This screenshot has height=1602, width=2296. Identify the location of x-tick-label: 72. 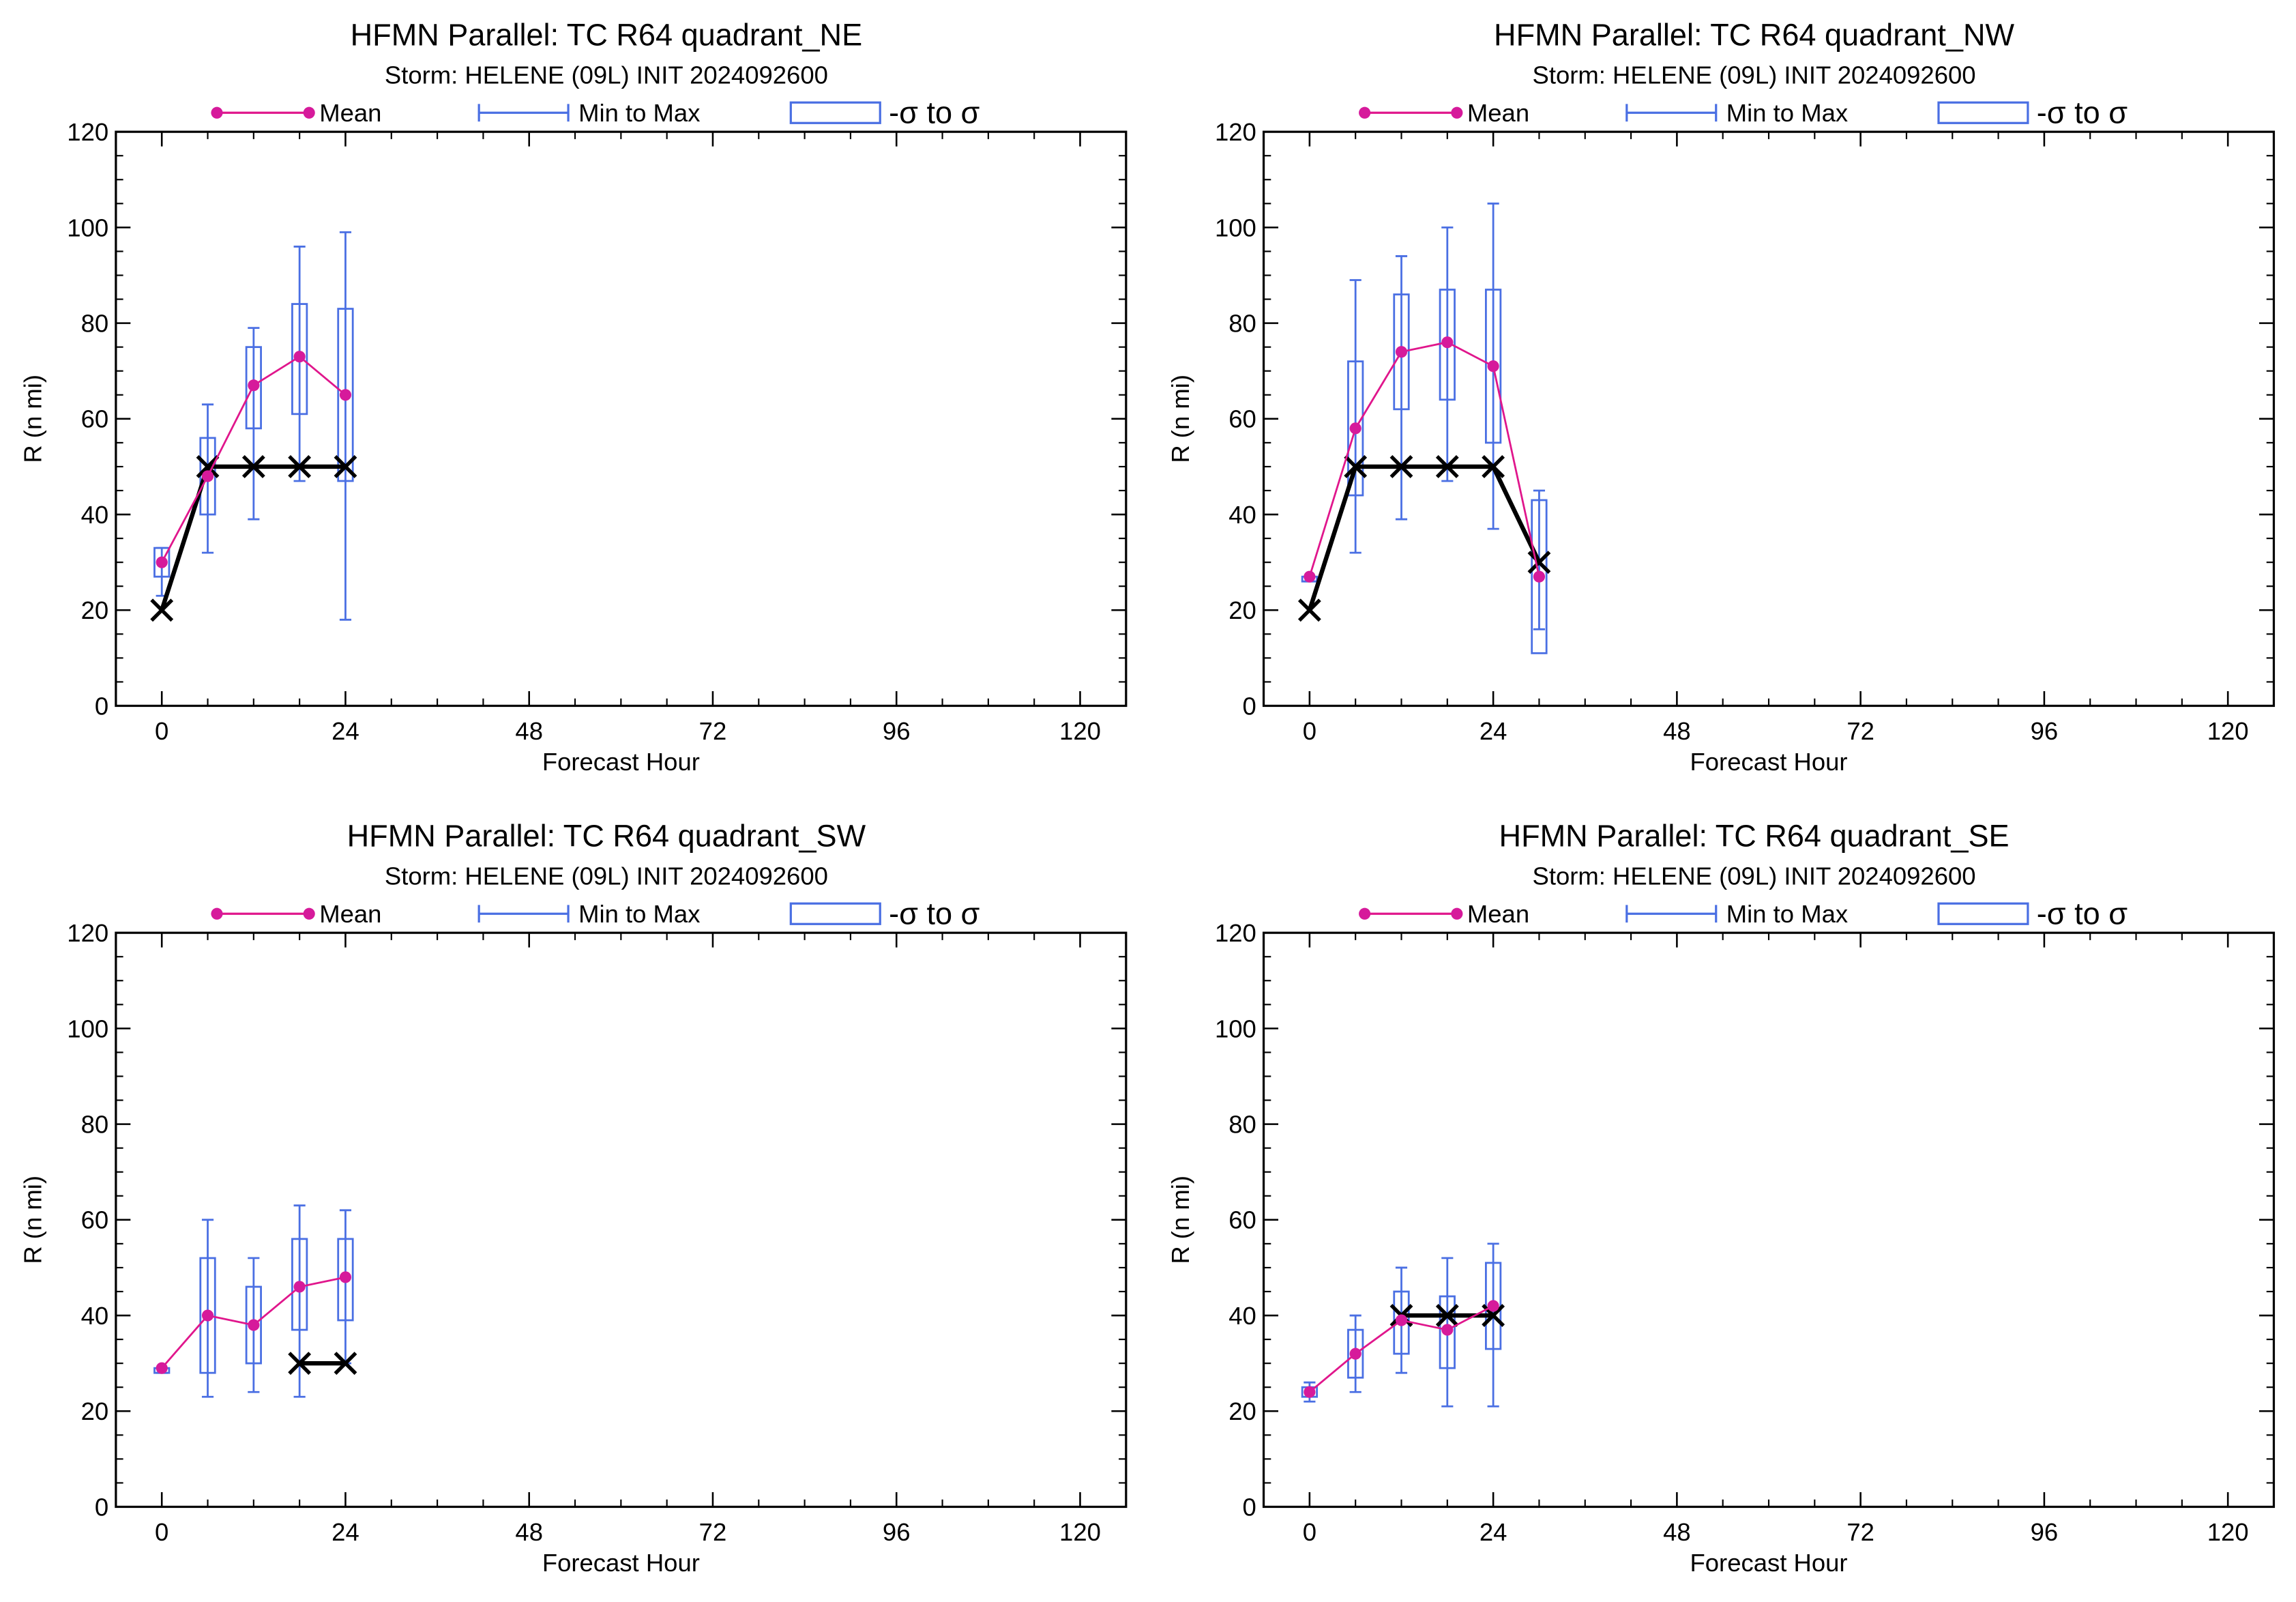
(1860, 731).